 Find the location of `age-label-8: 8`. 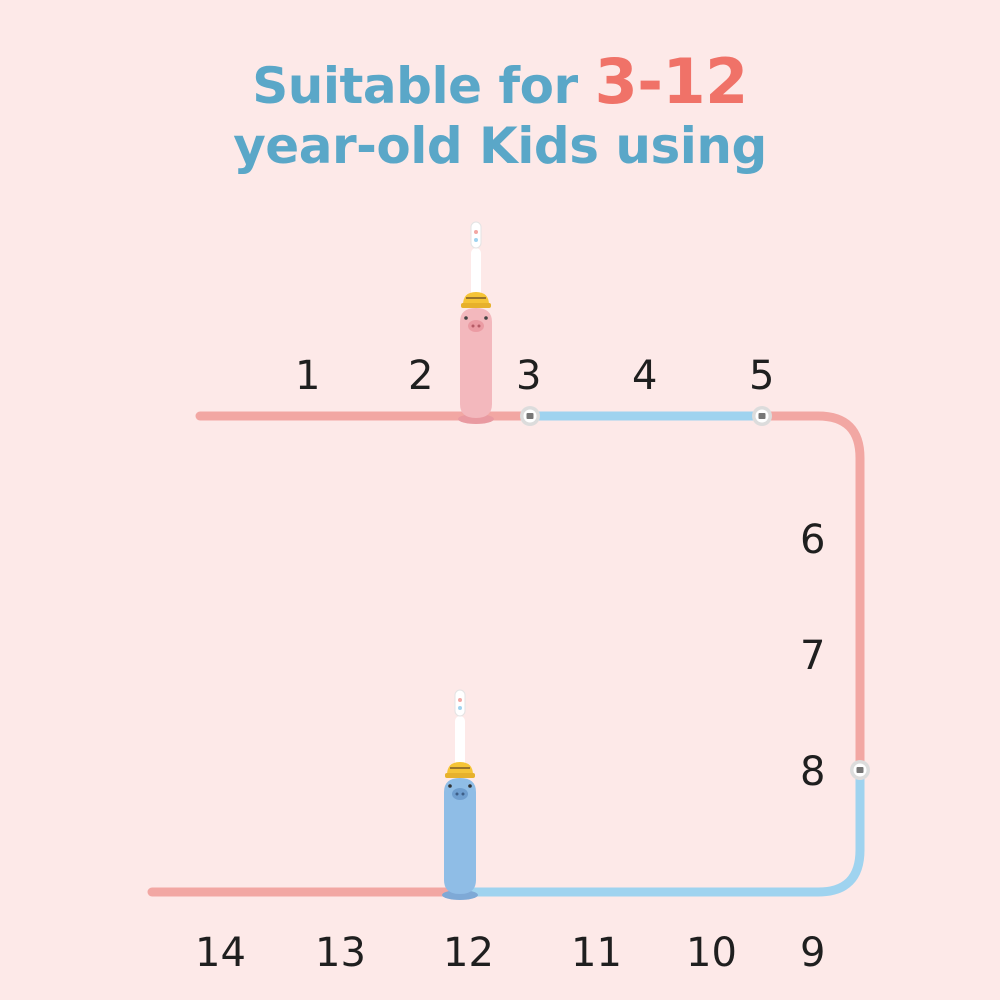

age-label-8: 8 is located at coordinates (813, 772).